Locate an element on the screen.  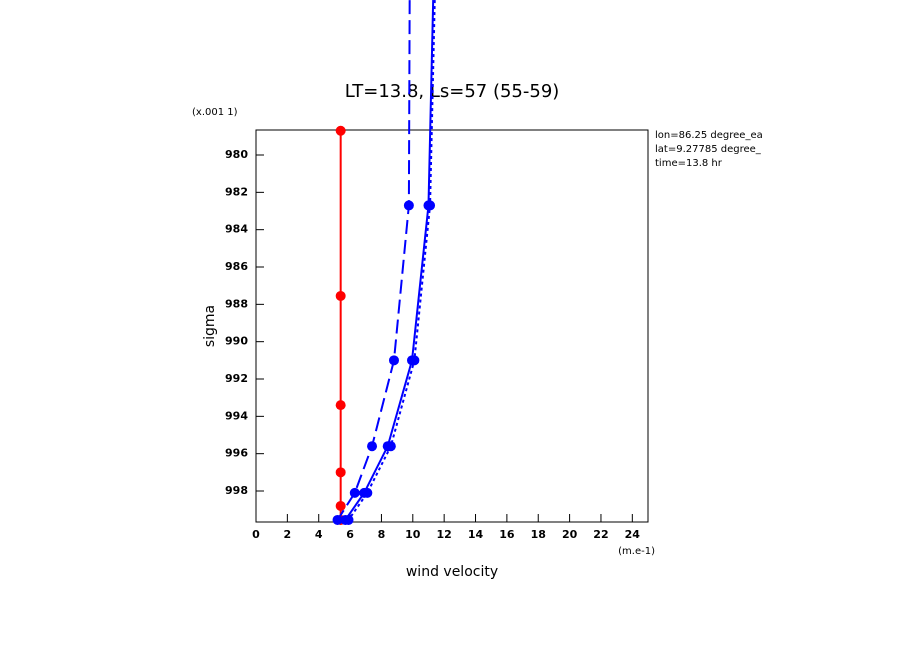
y-tick-label: 994 is located at coordinates (236, 415).